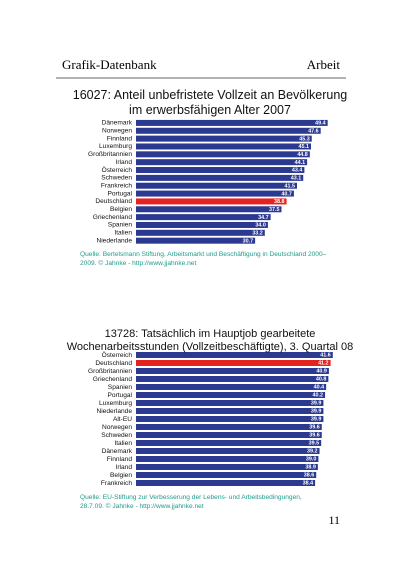 The width and height of the screenshot is (400, 566). Describe the element at coordinates (318, 396) in the screenshot. I see `value-label: 40.2` at that location.